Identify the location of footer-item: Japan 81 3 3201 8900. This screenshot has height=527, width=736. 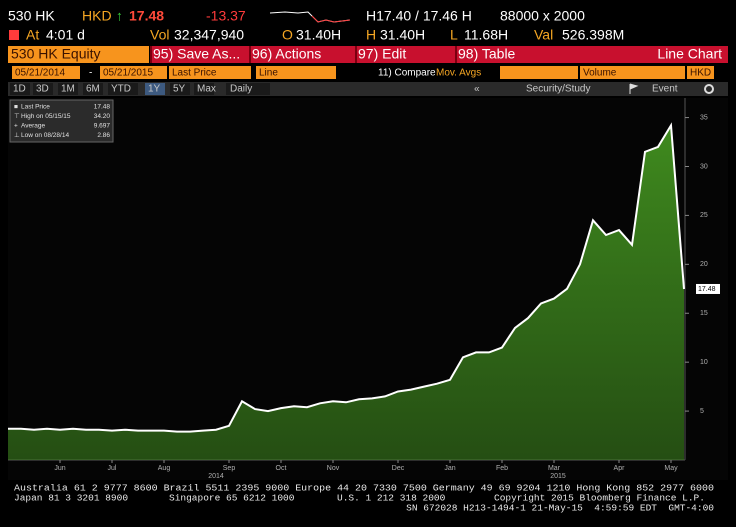
(71, 498).